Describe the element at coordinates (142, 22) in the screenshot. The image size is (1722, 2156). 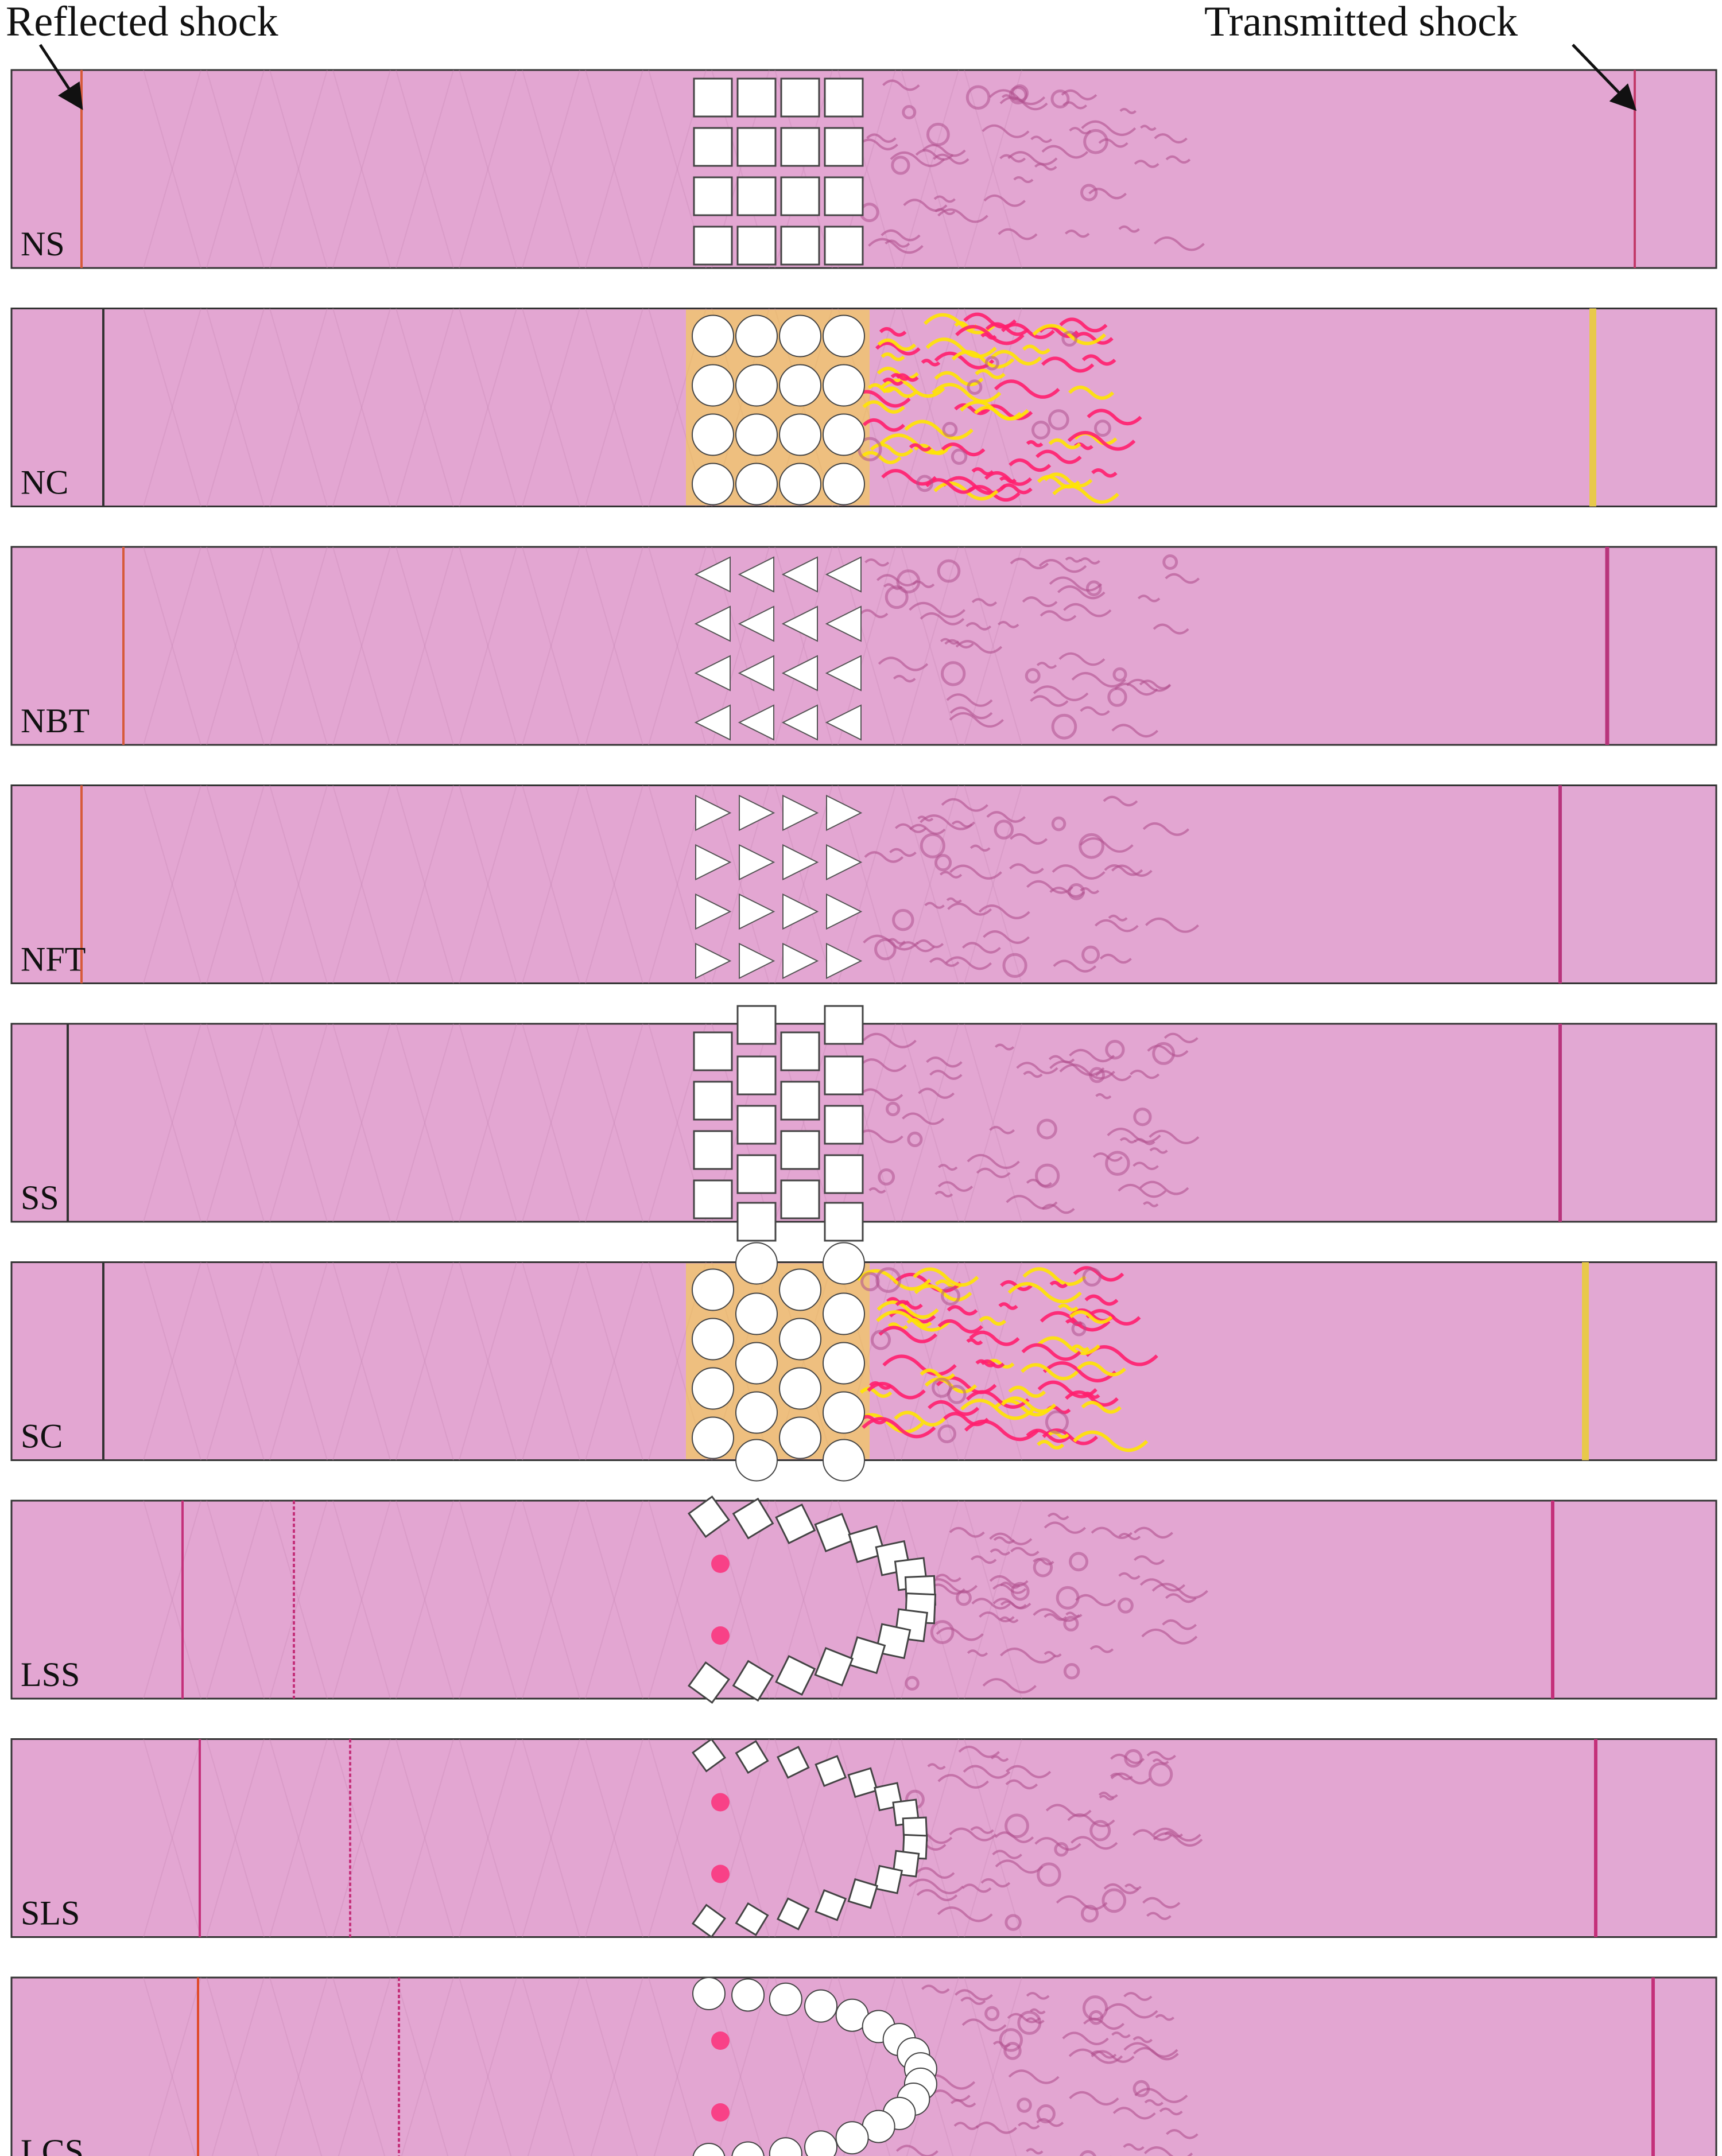
I see `reflected-shock-label: Reflected shock` at that location.